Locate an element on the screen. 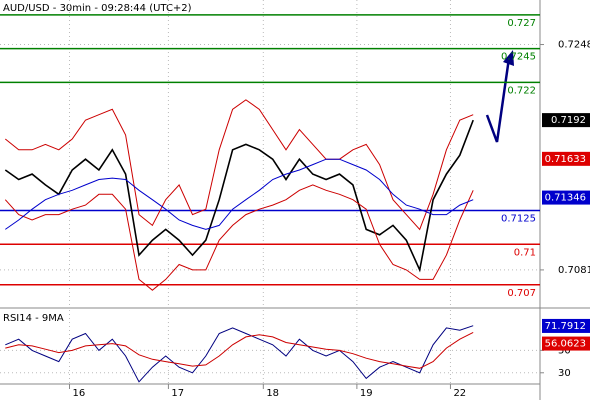  badge-label: 56.0623 is located at coordinates (565, 344).